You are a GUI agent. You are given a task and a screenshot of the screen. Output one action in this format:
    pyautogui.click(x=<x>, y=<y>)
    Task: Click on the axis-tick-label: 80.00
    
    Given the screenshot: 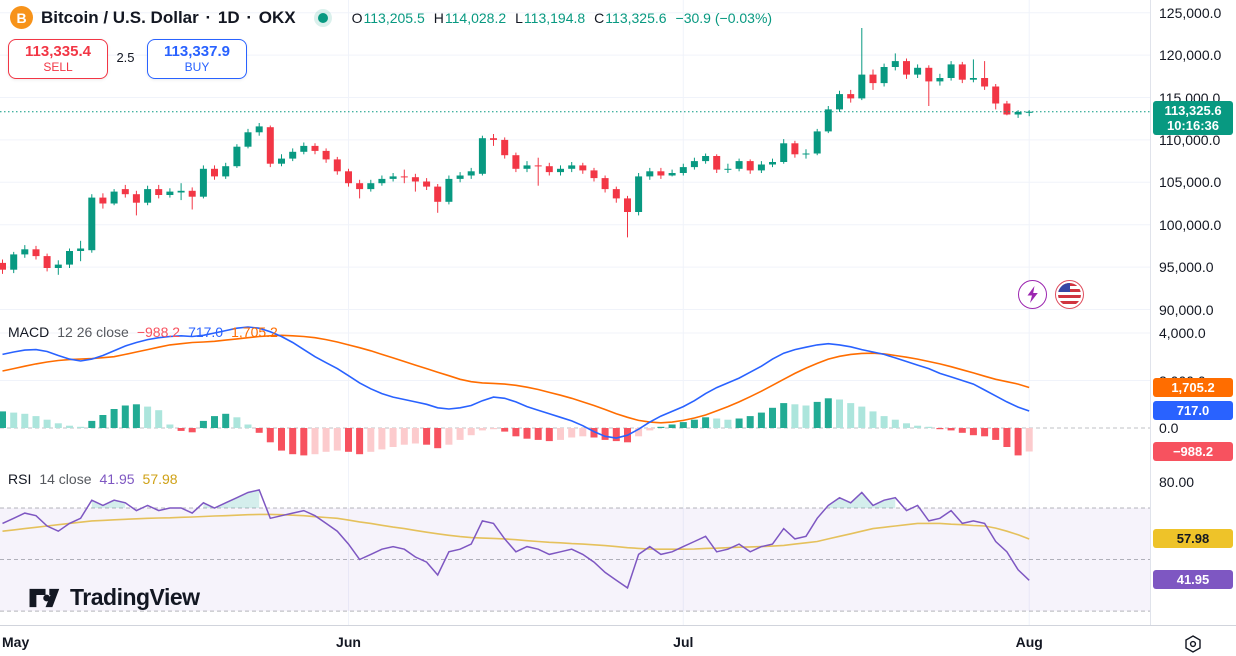 What is the action you would take?
    pyautogui.click(x=1177, y=482)
    